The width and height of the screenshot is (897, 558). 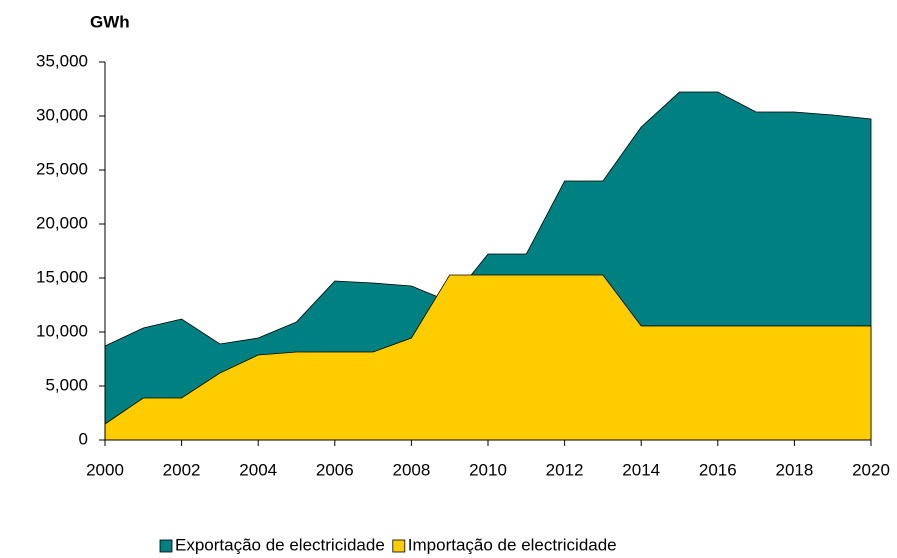 I want to click on y-tick-label: 5,000, so click(x=66, y=384).